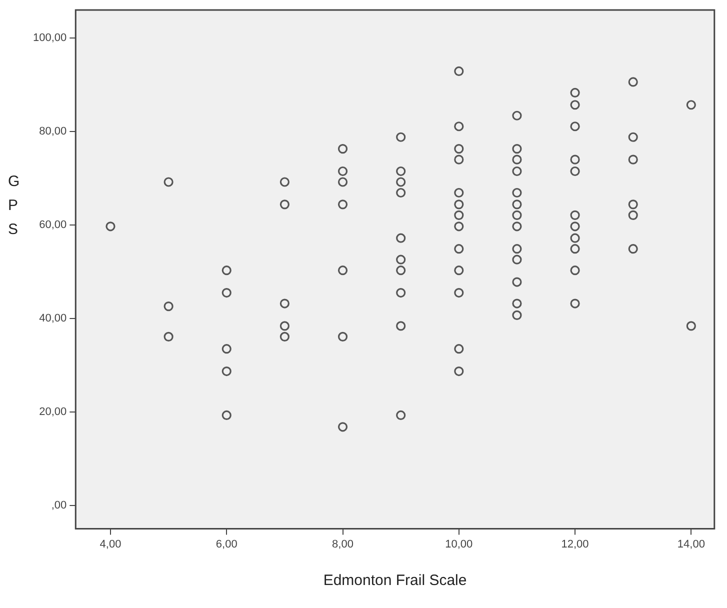 The image size is (727, 608). What do you see at coordinates (53, 132) in the screenshot?
I see `y-tick-label: 80,00` at bounding box center [53, 132].